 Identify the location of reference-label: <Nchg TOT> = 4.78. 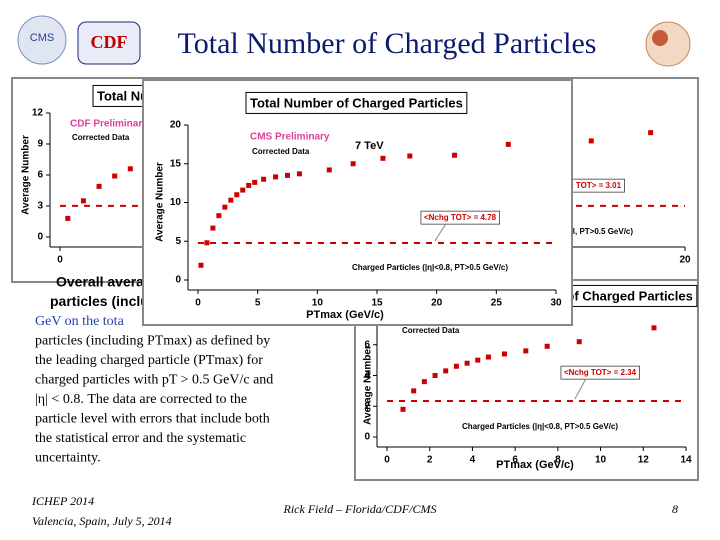
(460, 217).